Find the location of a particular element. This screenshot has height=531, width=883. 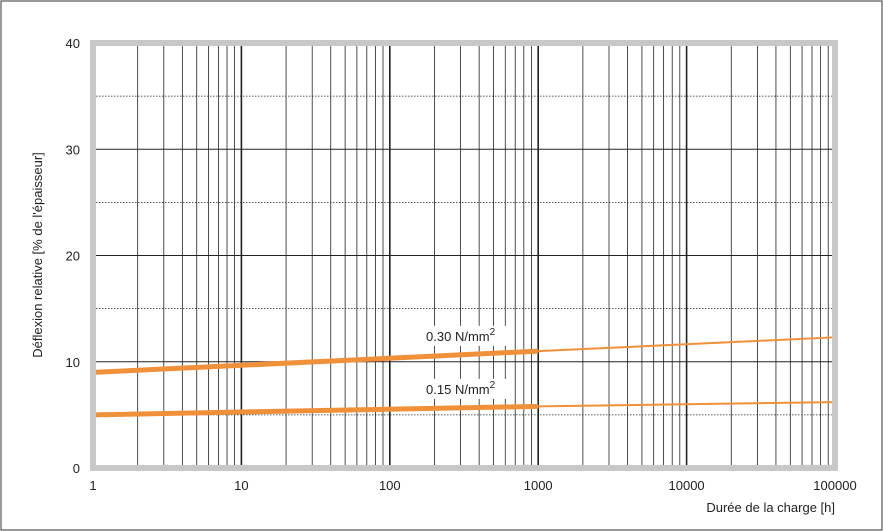

series-2-label-bg is located at coordinates (460, 388).